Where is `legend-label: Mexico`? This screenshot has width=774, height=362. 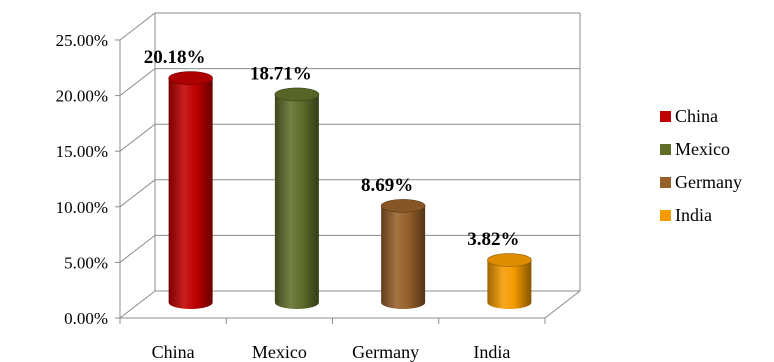 legend-label: Mexico is located at coordinates (702, 149).